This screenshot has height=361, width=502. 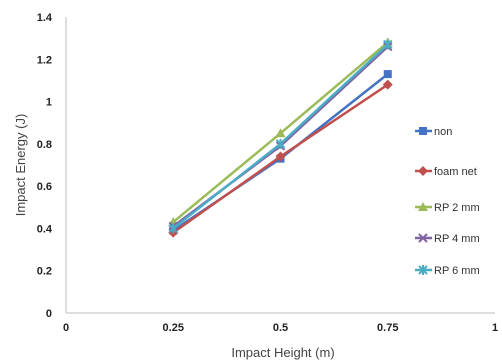 I want to click on legend-label: foam net, so click(x=455, y=172).